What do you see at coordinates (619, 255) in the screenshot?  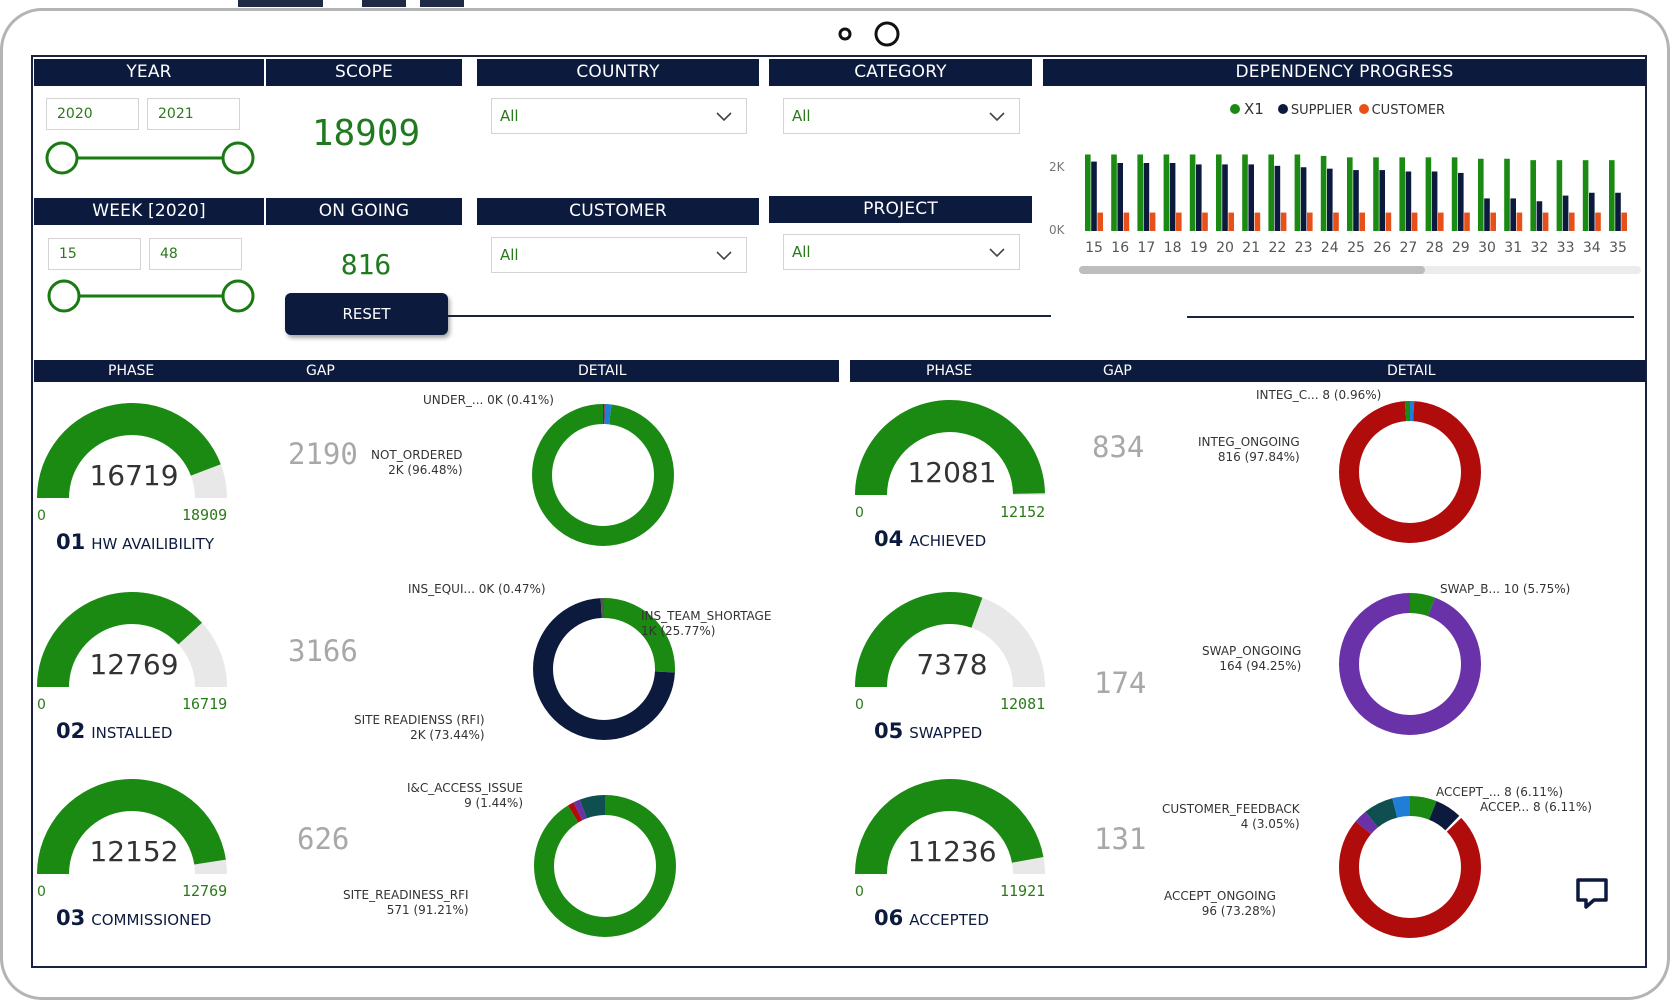 I see `customer-dropdown: All` at bounding box center [619, 255].